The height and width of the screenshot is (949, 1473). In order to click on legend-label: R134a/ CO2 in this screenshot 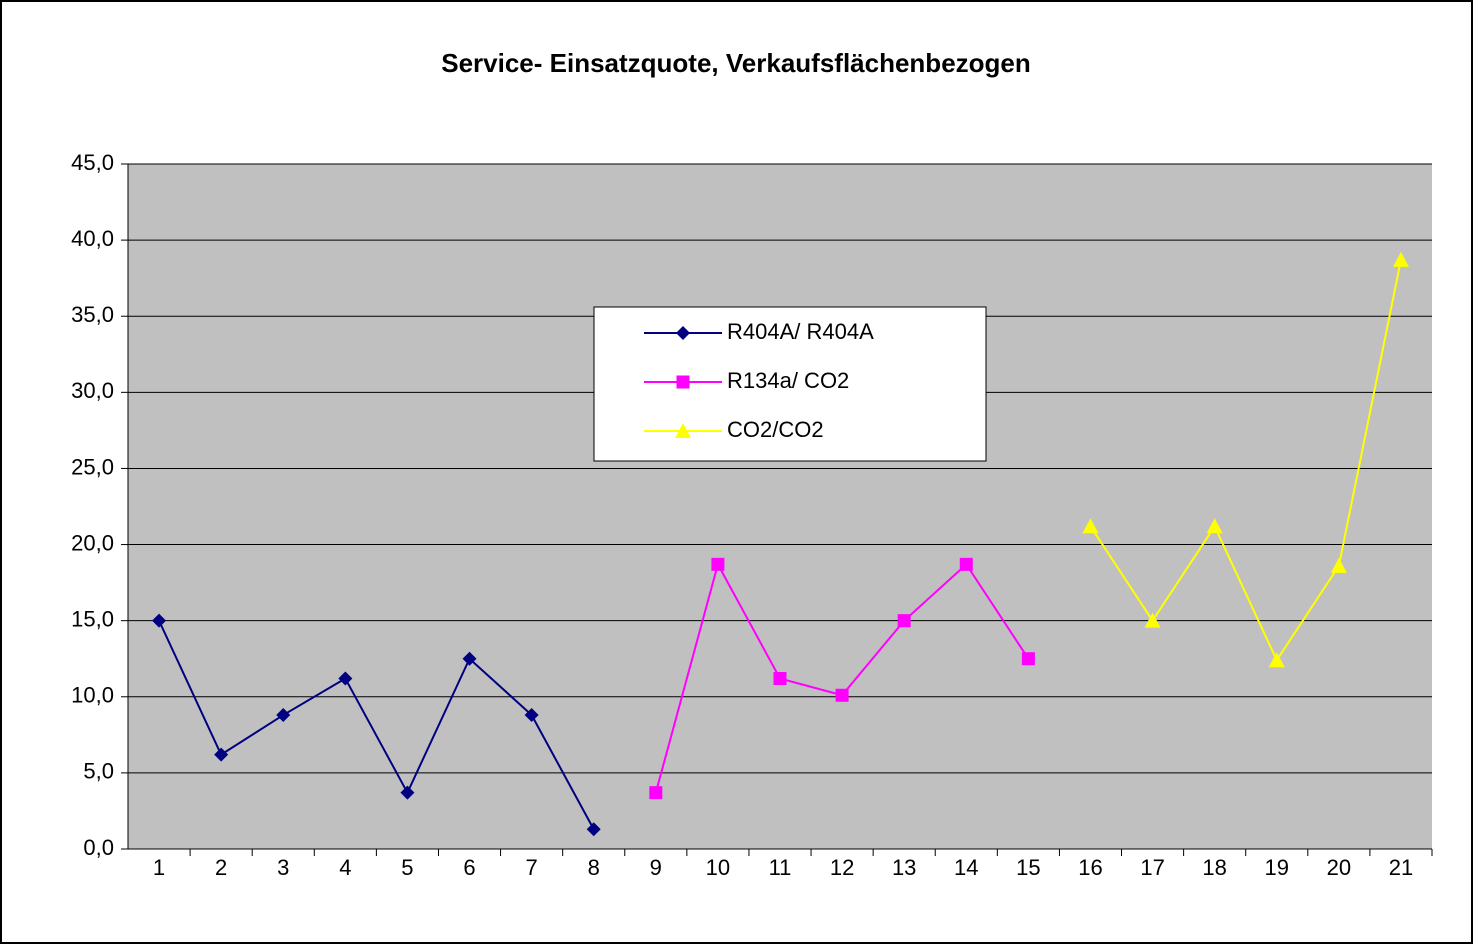, I will do `click(788, 380)`.